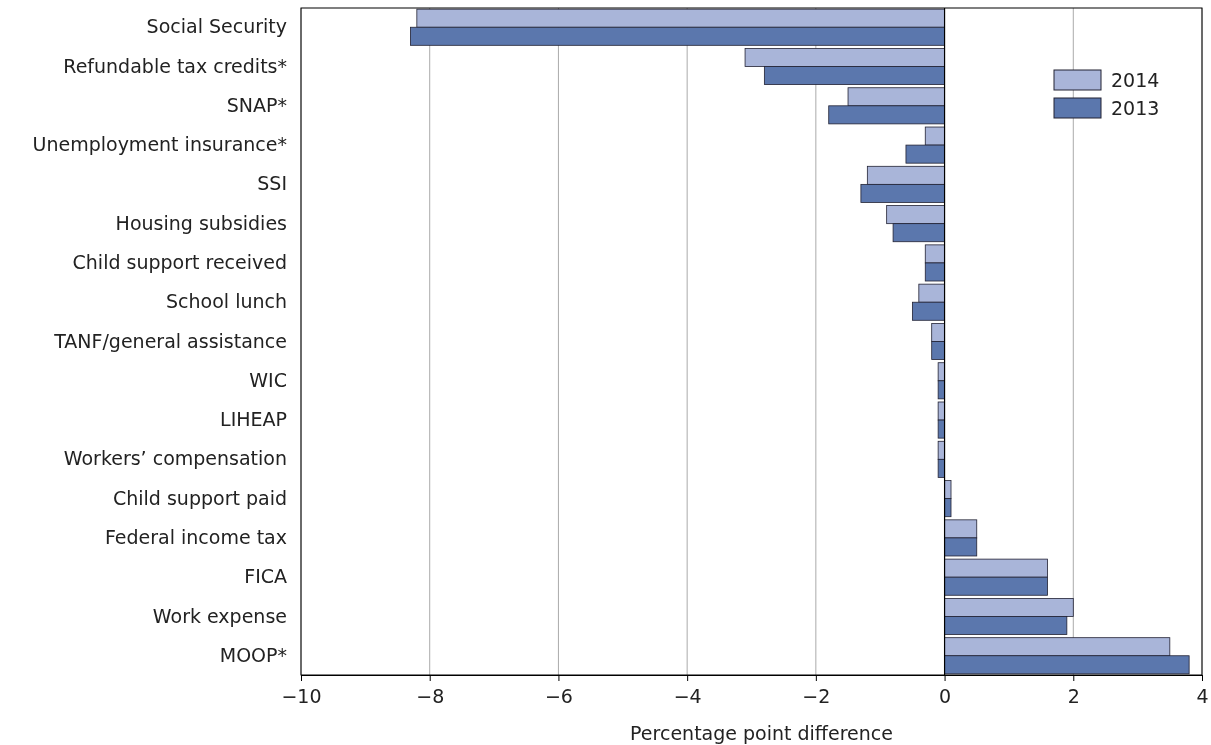  I want to click on y-tick-label: TANF/general assistance, so click(170, 340).